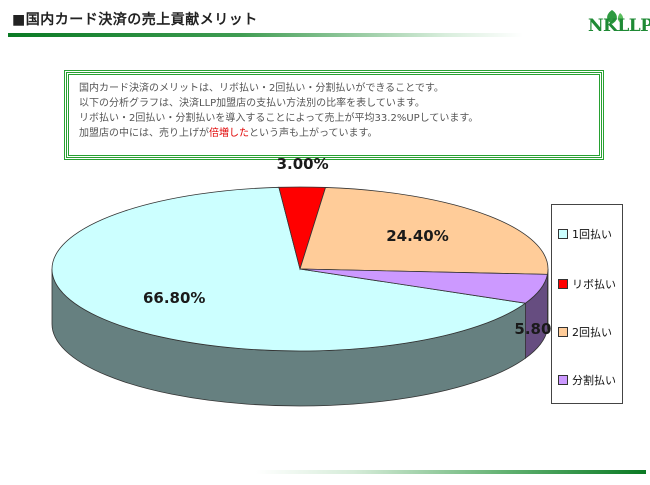 This screenshot has height=485, width=650. Describe the element at coordinates (451, 472) in the screenshot. I see `footer-divider` at that location.